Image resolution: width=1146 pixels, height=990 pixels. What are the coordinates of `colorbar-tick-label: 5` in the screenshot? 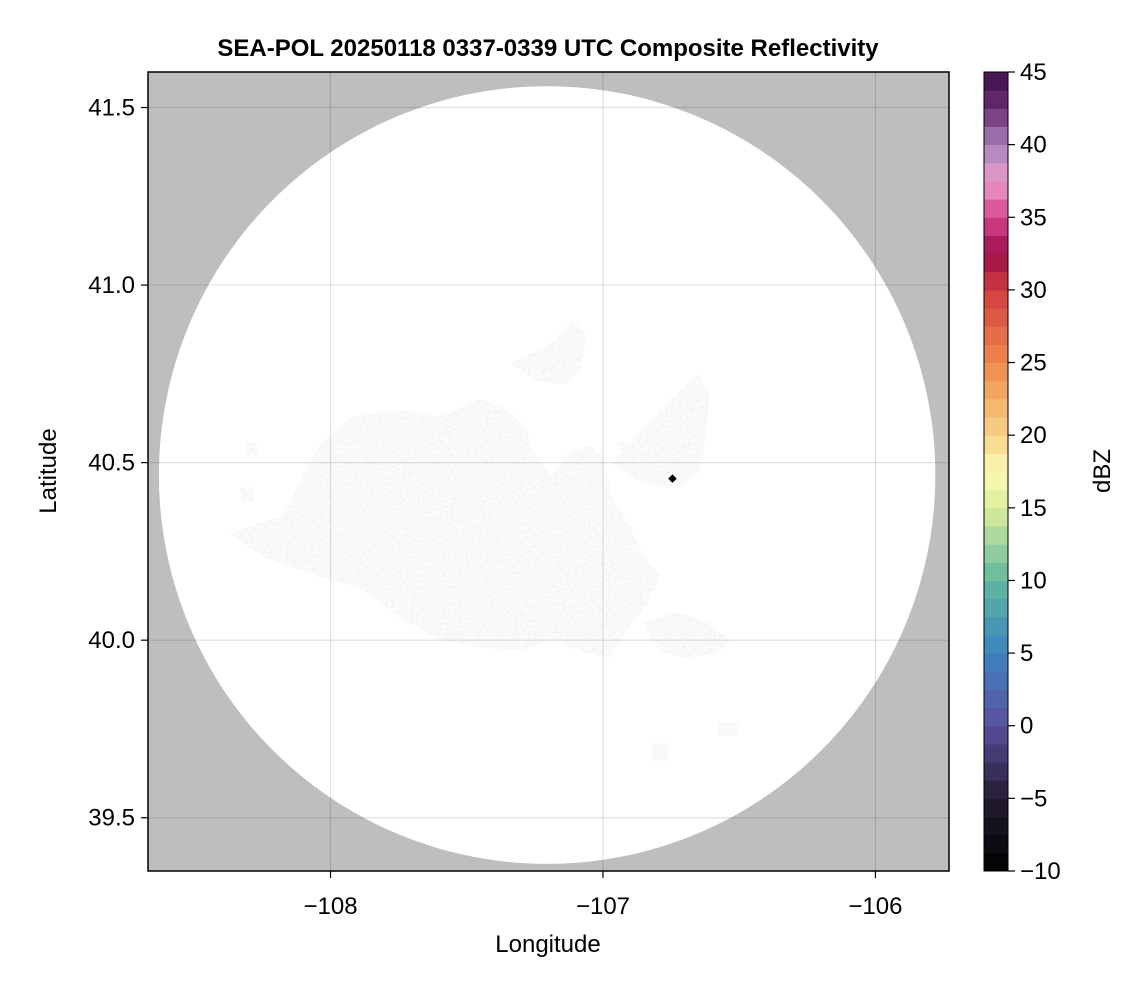 It's located at (1026, 653).